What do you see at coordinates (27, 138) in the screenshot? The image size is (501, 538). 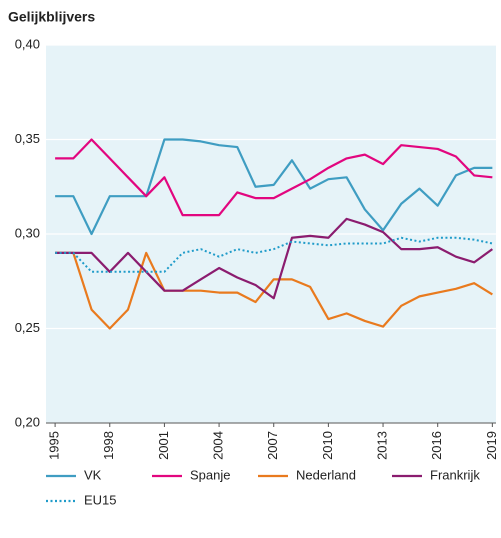 I see `y-tick-label: 0,35` at bounding box center [27, 138].